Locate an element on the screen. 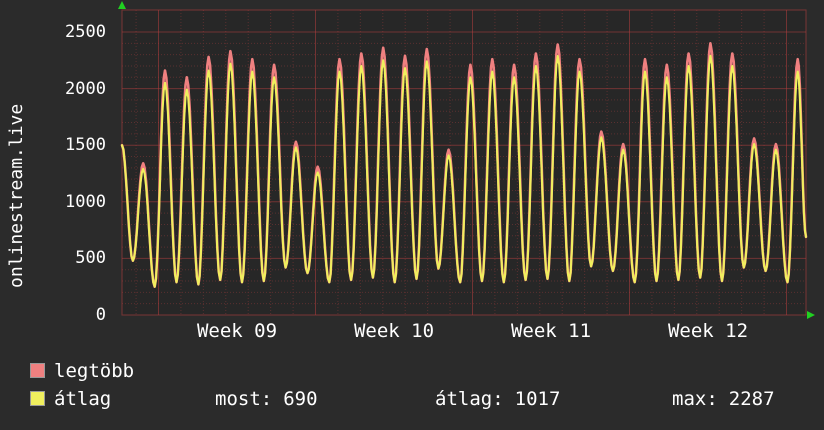 The image size is (824, 430). x-tick-week-09: Week 09 is located at coordinates (237, 331).